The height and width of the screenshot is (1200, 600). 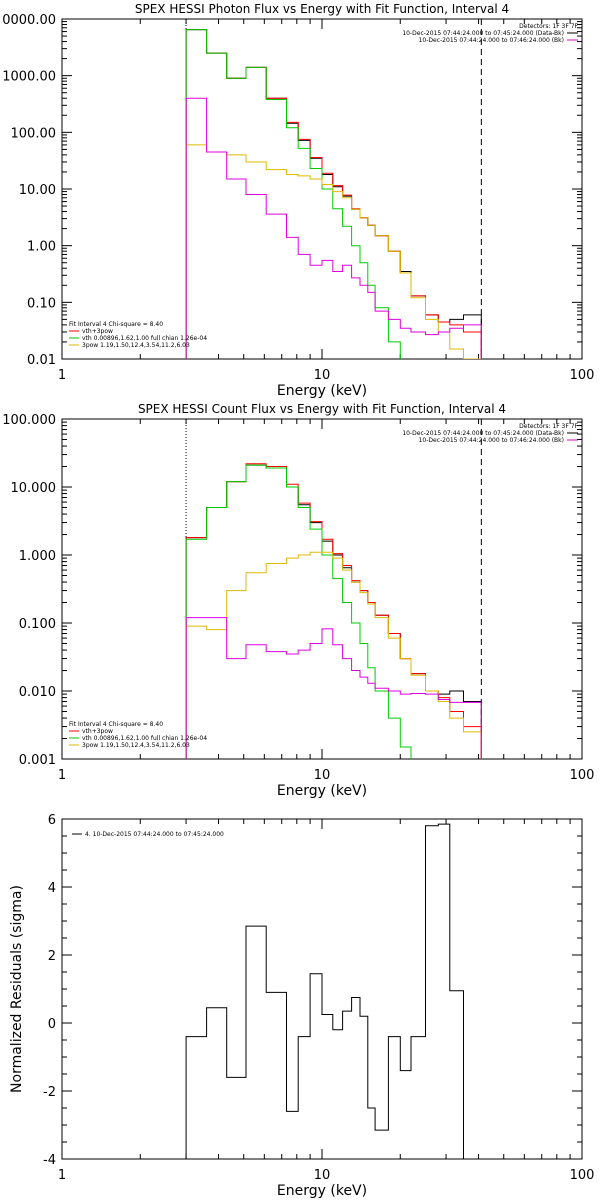 I want to click on y-tick-label: 0, so click(x=52, y=1024).